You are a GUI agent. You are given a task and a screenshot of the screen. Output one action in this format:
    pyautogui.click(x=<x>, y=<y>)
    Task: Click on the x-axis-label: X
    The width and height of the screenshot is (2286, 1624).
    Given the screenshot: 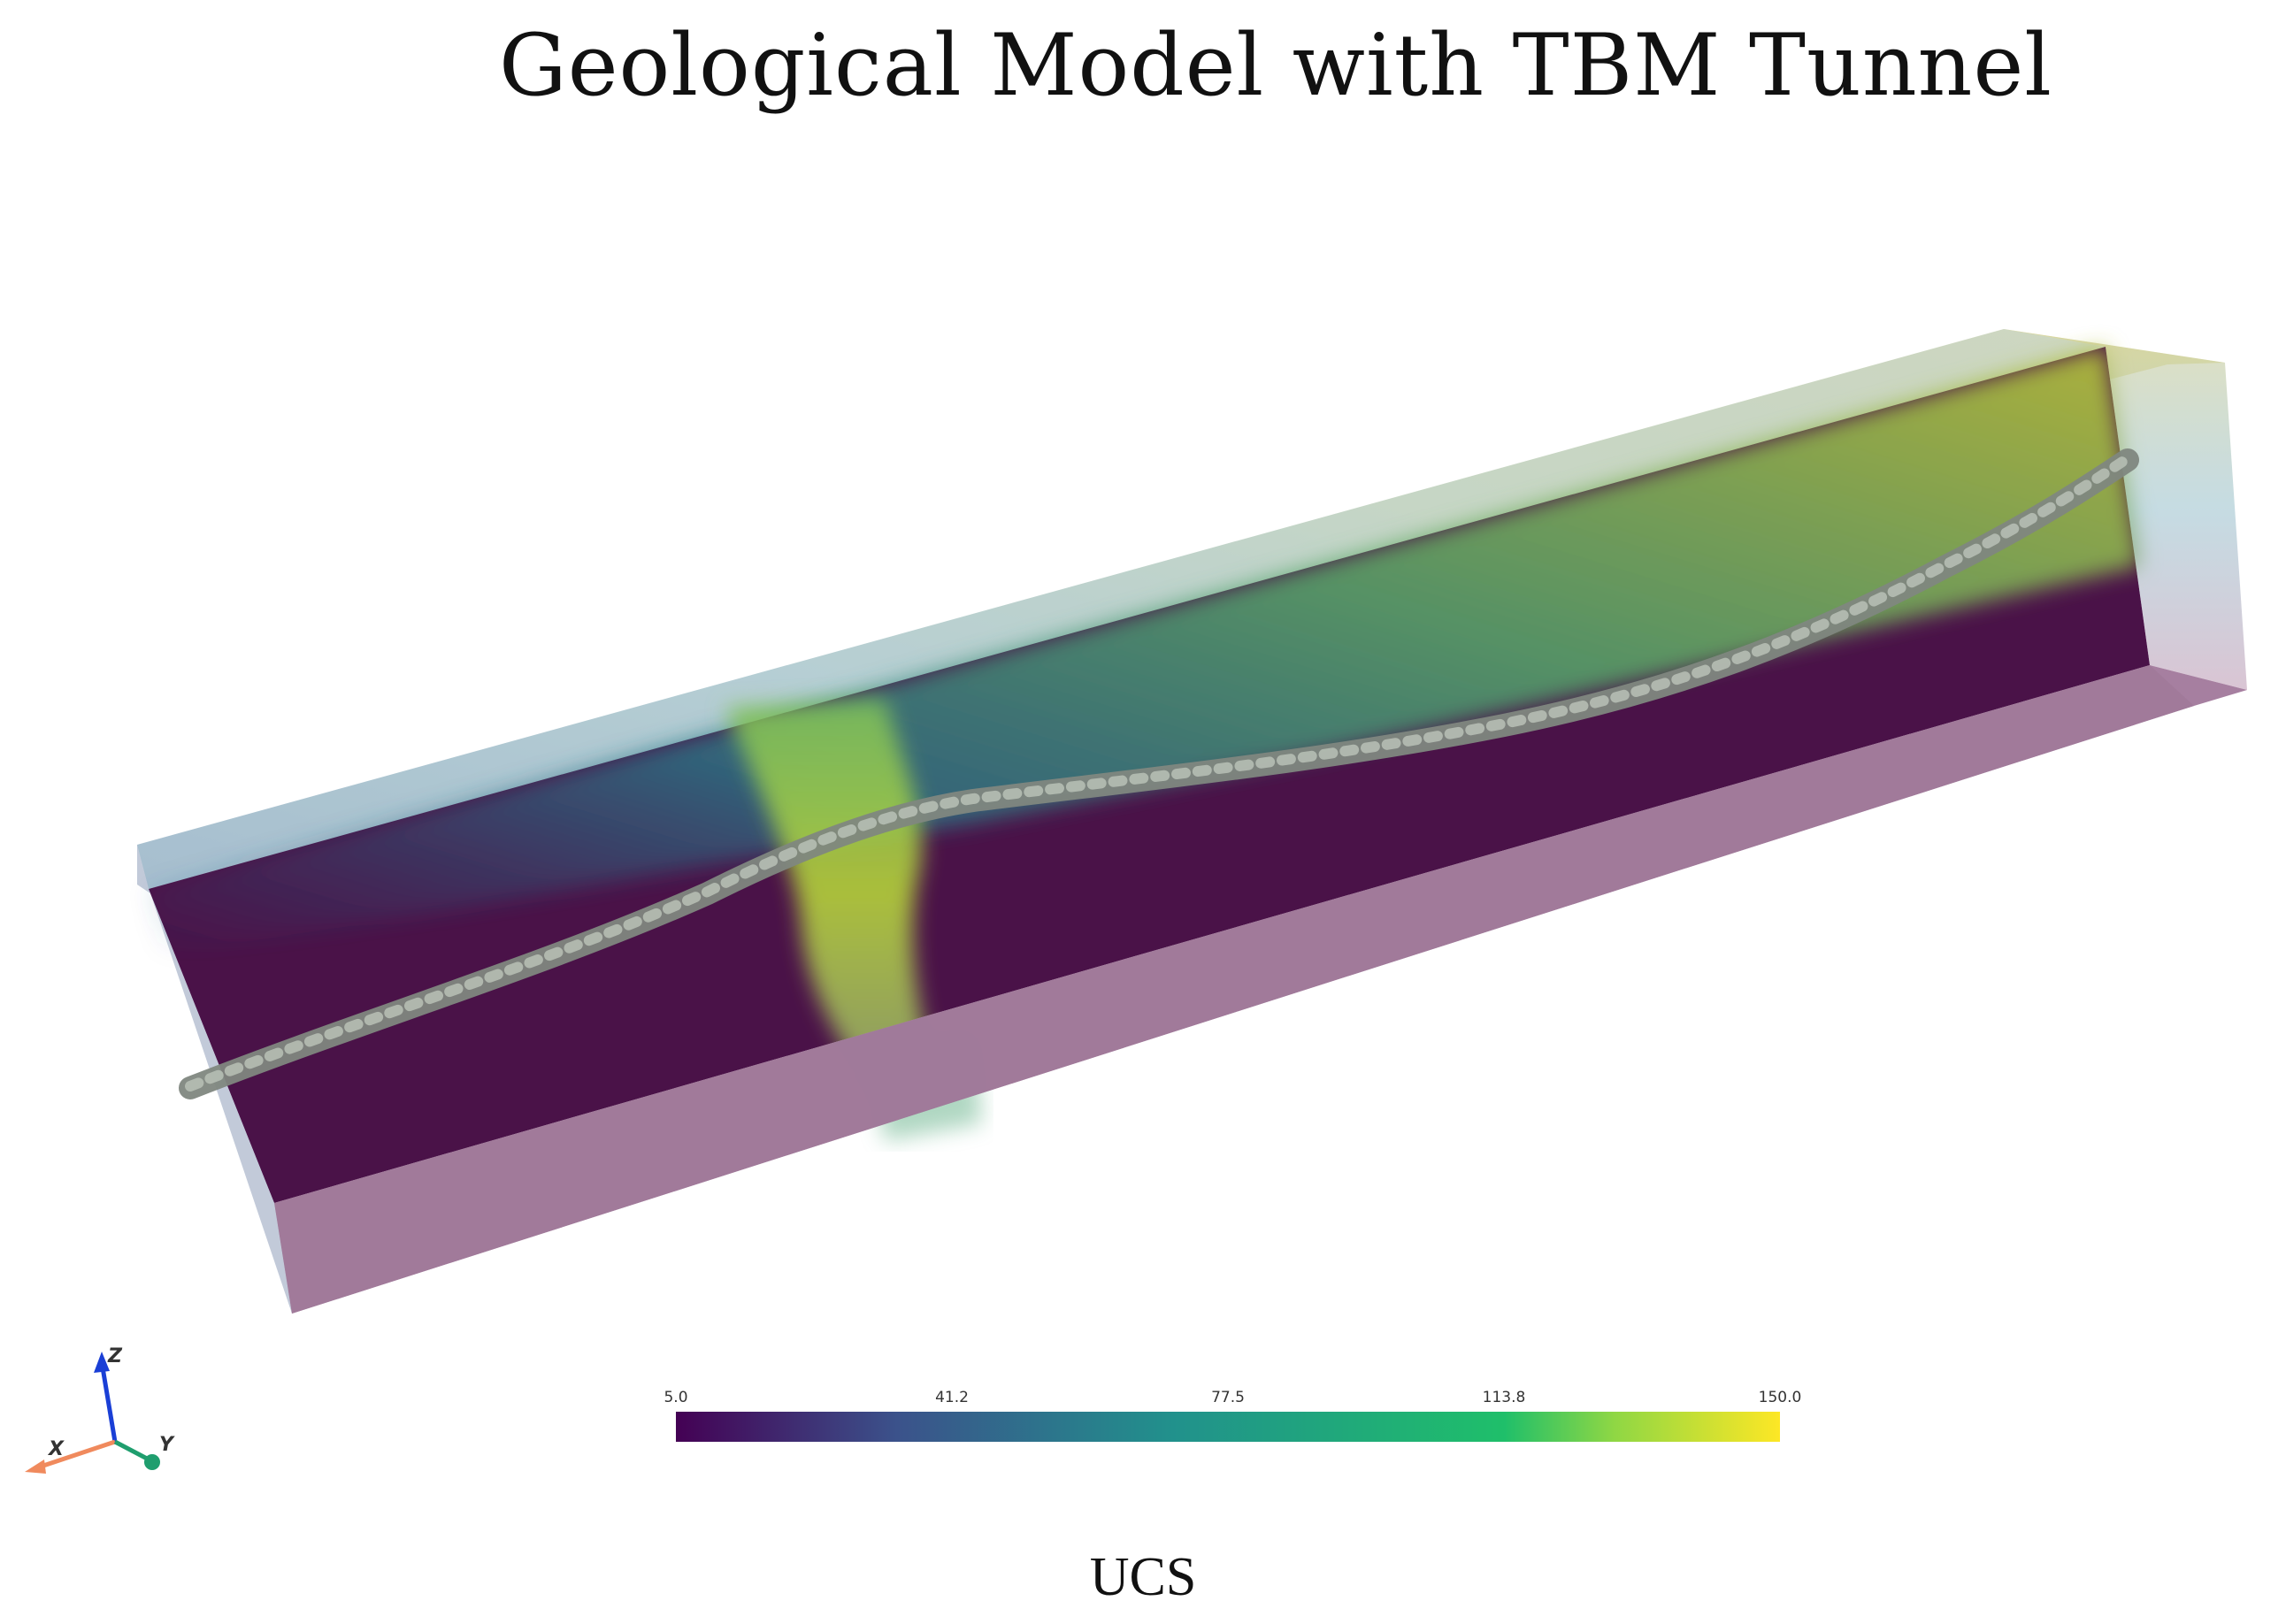 What is the action you would take?
    pyautogui.click(x=56, y=1449)
    